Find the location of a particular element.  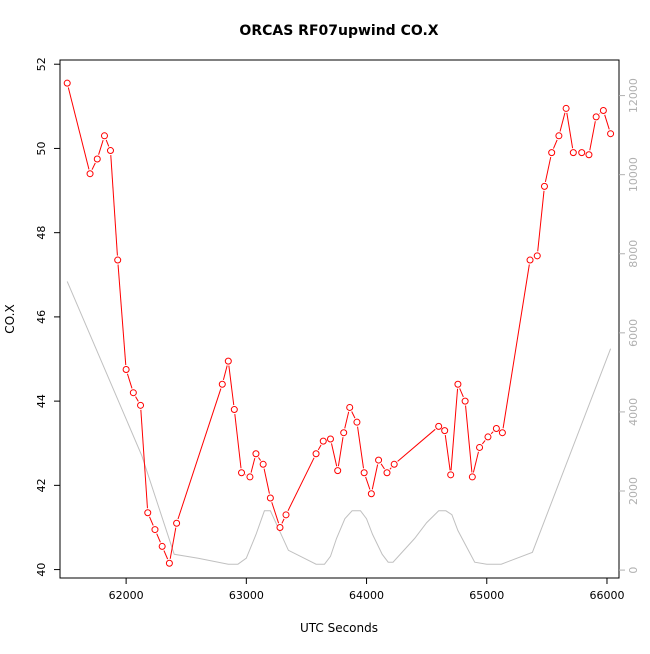

y-tick-label: 44 is located at coordinates (41, 401).